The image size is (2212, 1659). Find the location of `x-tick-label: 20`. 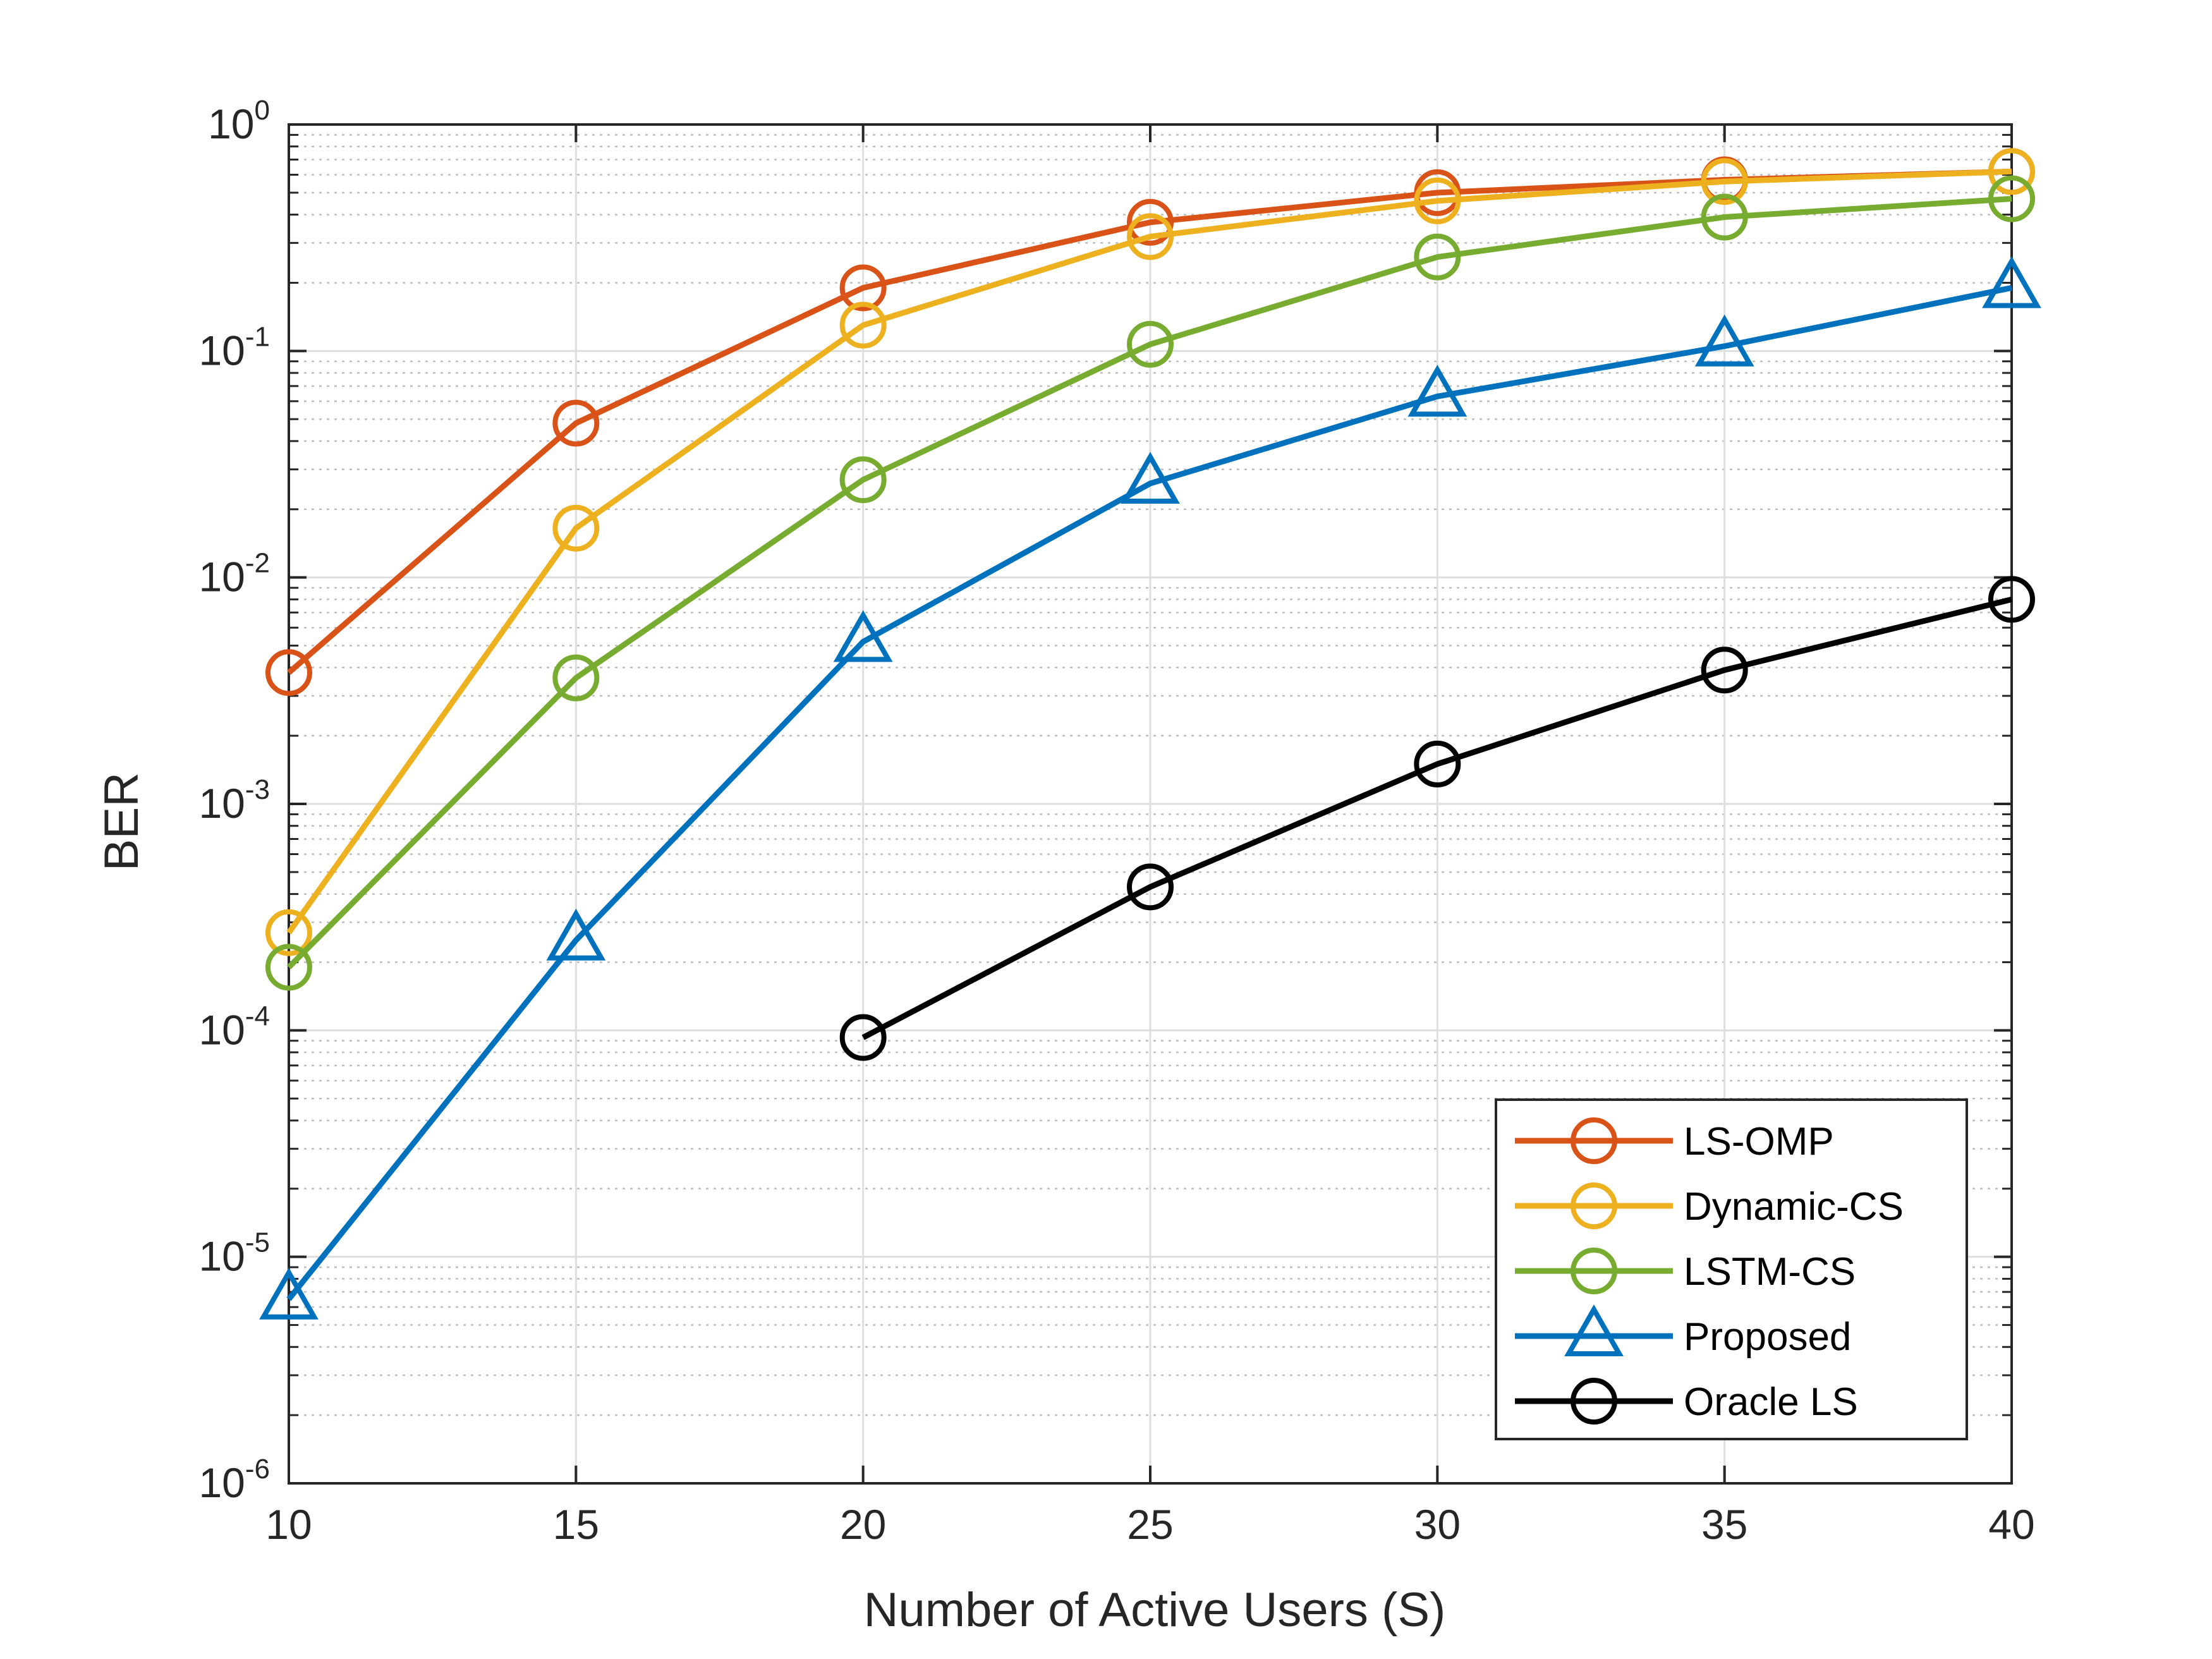

x-tick-label: 20 is located at coordinates (863, 1524).